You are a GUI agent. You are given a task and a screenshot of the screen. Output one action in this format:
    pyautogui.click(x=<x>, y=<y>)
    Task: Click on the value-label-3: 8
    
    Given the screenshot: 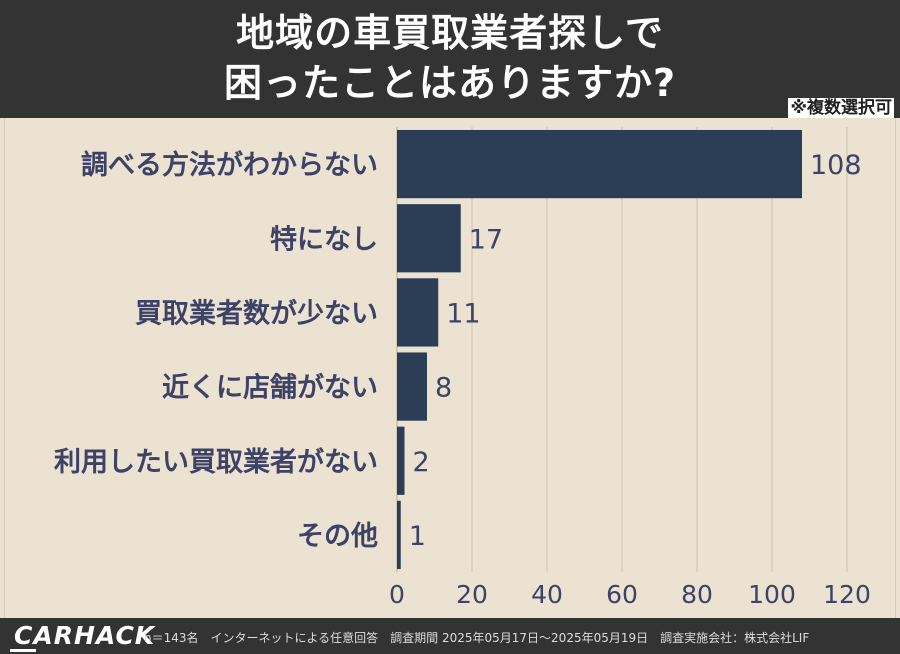 What is the action you would take?
    pyautogui.click(x=443, y=388)
    